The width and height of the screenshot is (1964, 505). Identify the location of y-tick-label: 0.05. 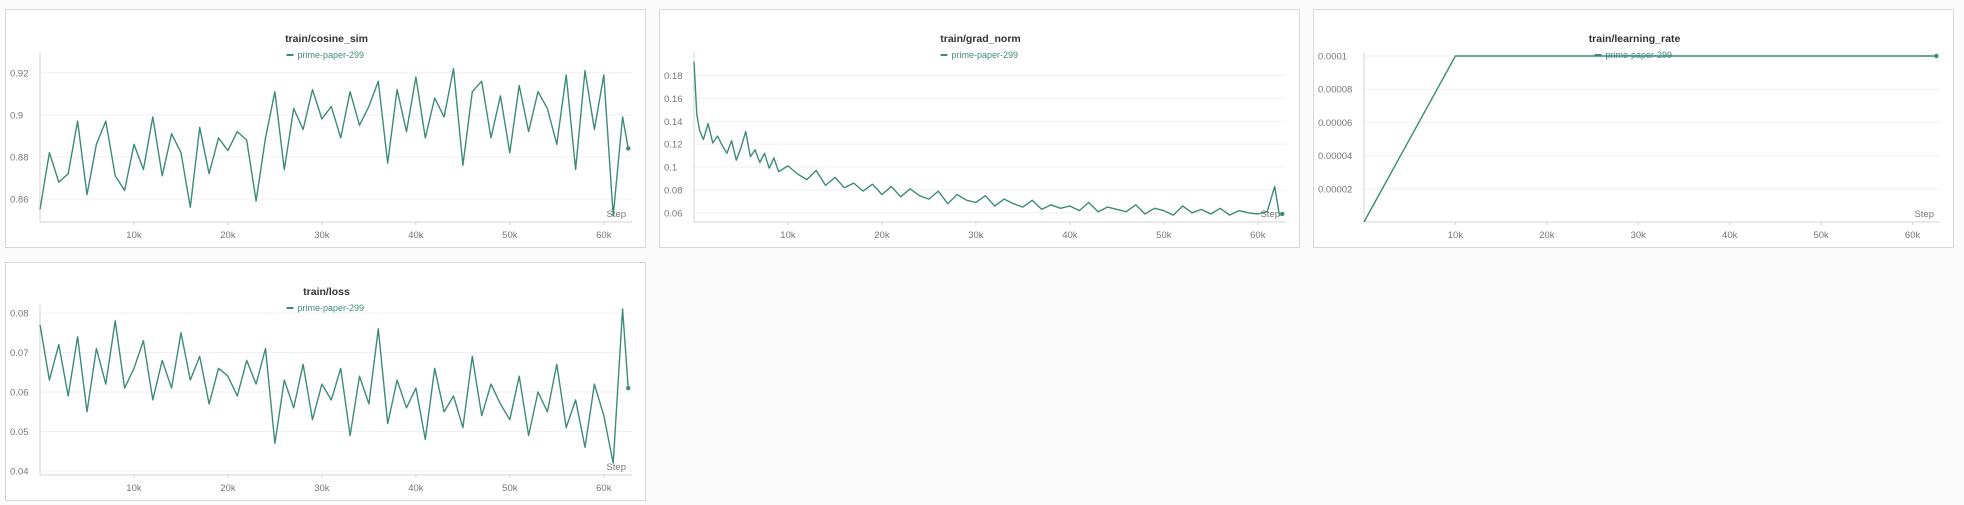
(19, 432).